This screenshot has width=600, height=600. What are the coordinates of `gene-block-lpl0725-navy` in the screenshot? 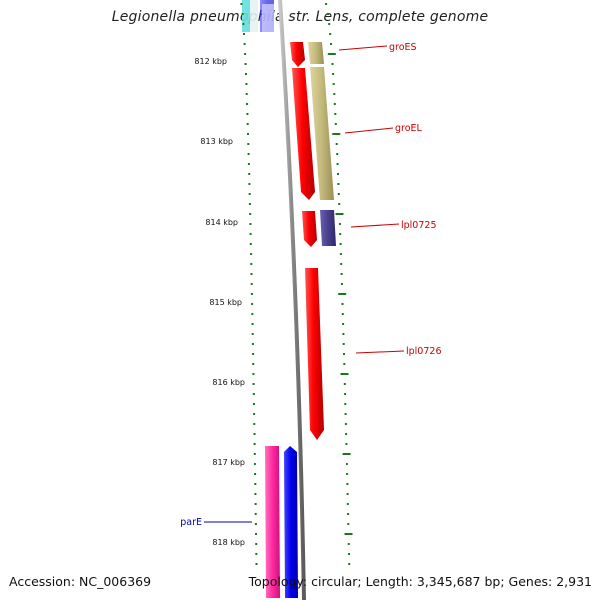 It's located at (328, 228).